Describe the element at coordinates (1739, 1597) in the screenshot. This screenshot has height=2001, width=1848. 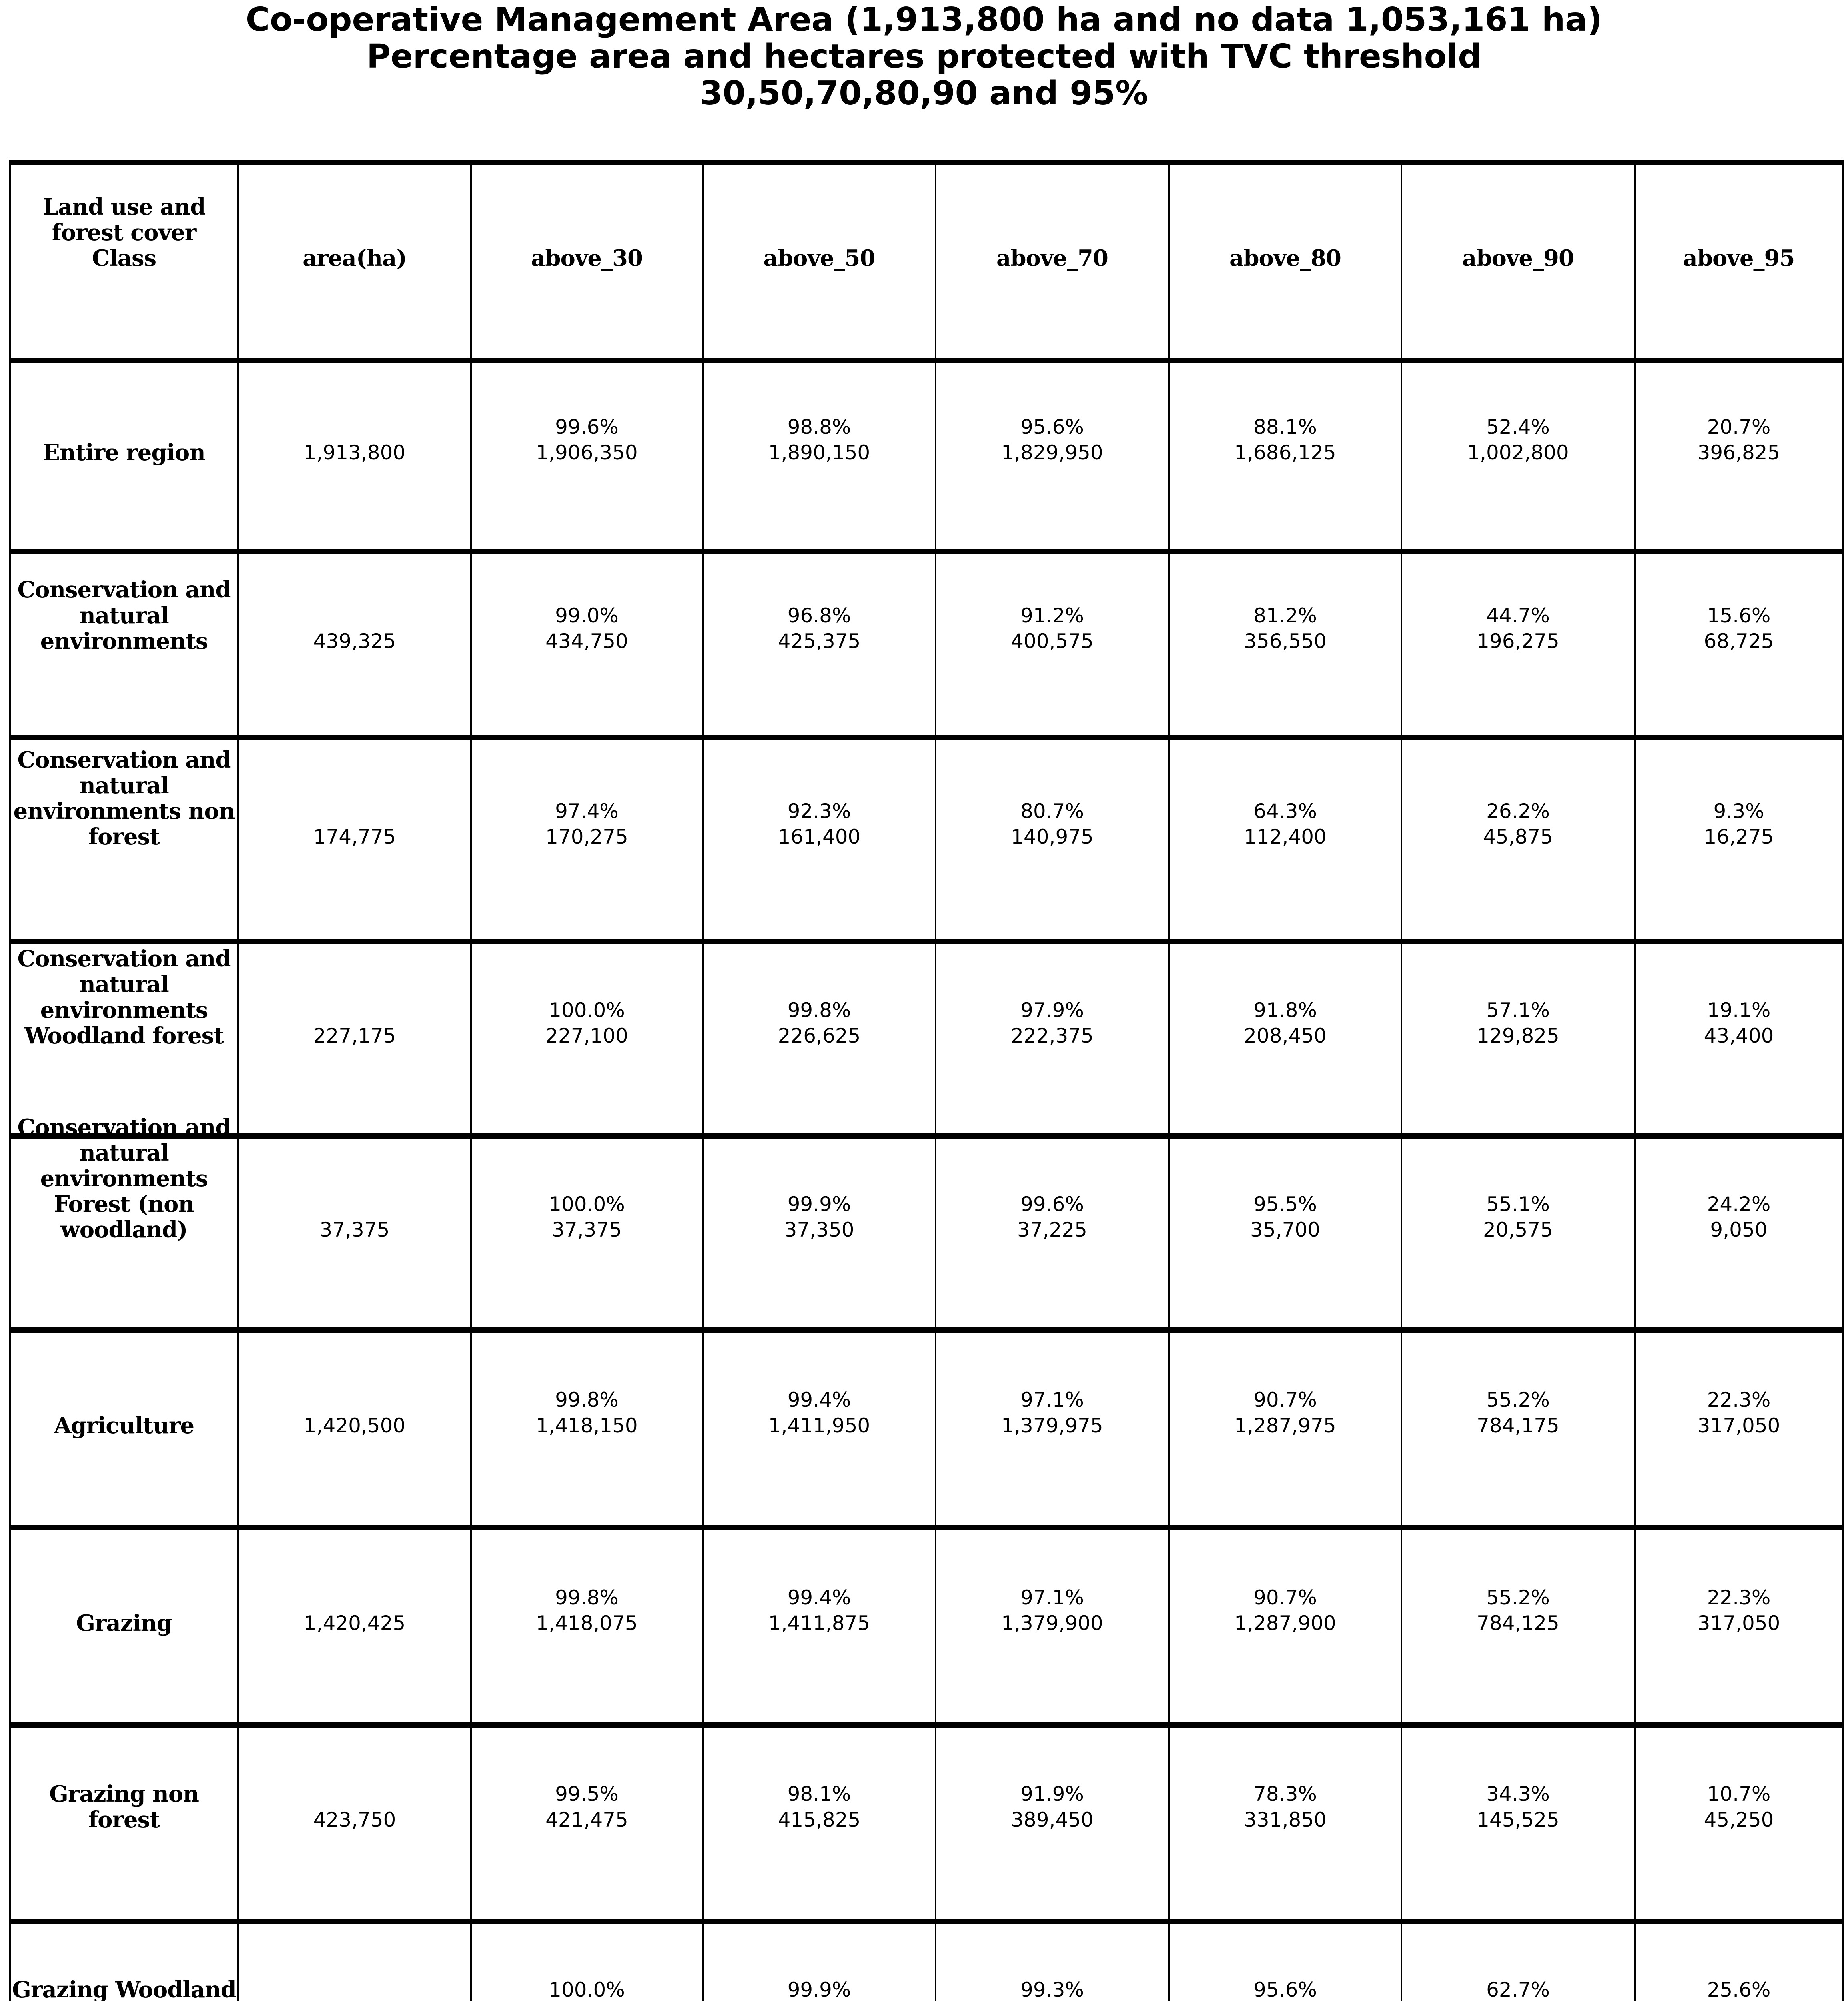
I see `pct-value: 22.3%` at that location.